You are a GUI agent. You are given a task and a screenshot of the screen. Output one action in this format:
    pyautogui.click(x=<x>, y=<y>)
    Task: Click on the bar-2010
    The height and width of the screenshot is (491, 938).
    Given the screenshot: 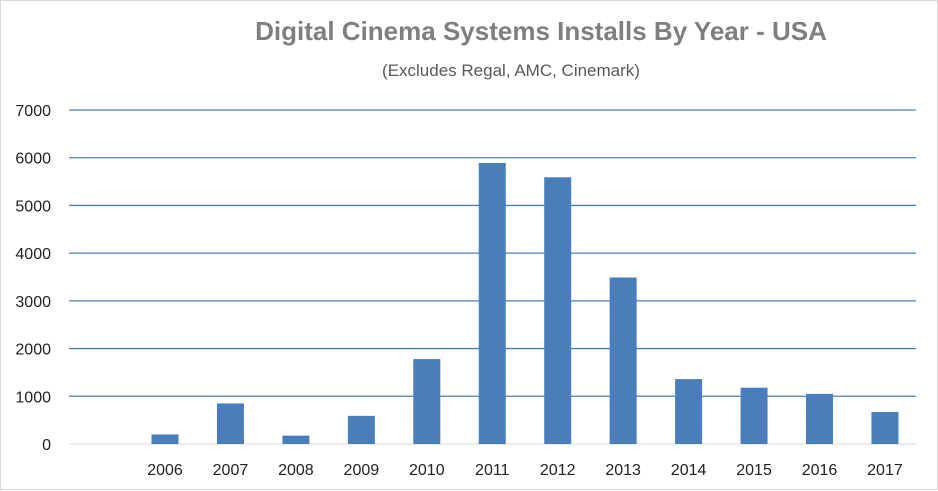 What is the action you would take?
    pyautogui.click(x=427, y=401)
    